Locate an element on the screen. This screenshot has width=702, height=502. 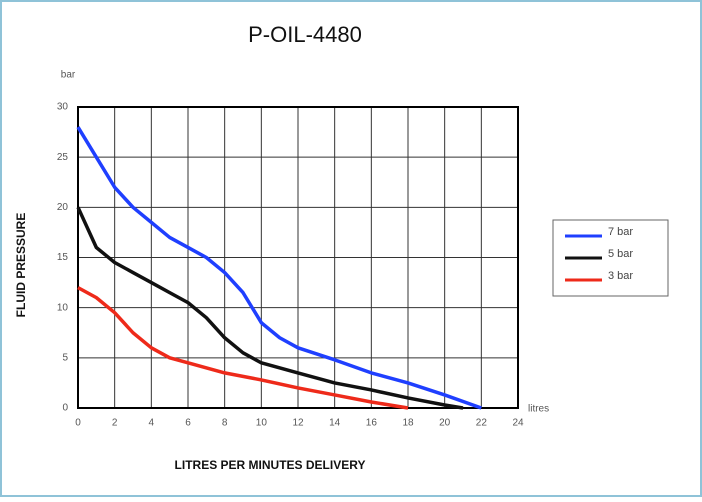
chart-title: P-OIL-4480 is located at coordinates (305, 34).